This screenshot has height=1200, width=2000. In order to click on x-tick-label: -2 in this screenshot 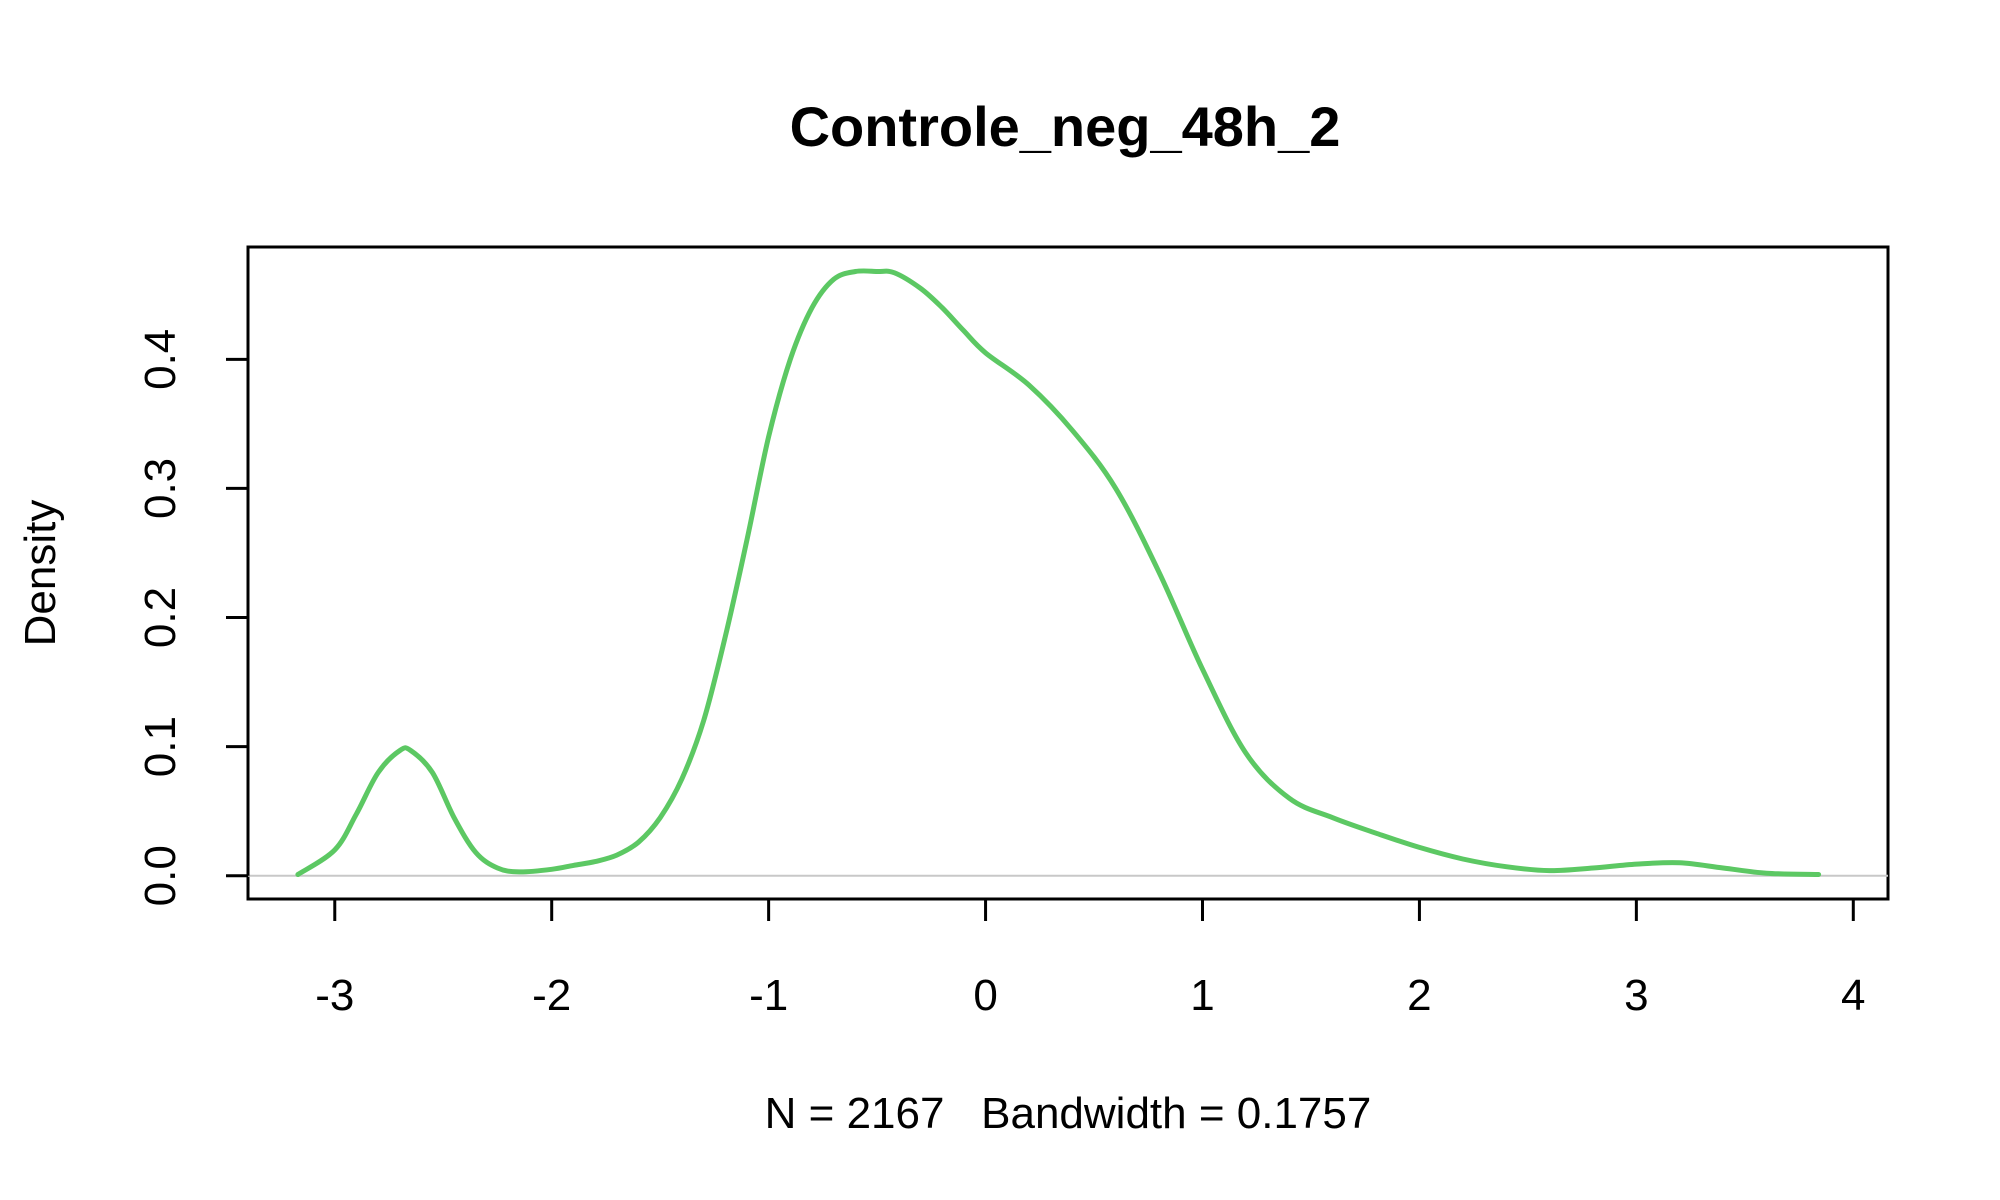, I will do `click(551, 995)`.